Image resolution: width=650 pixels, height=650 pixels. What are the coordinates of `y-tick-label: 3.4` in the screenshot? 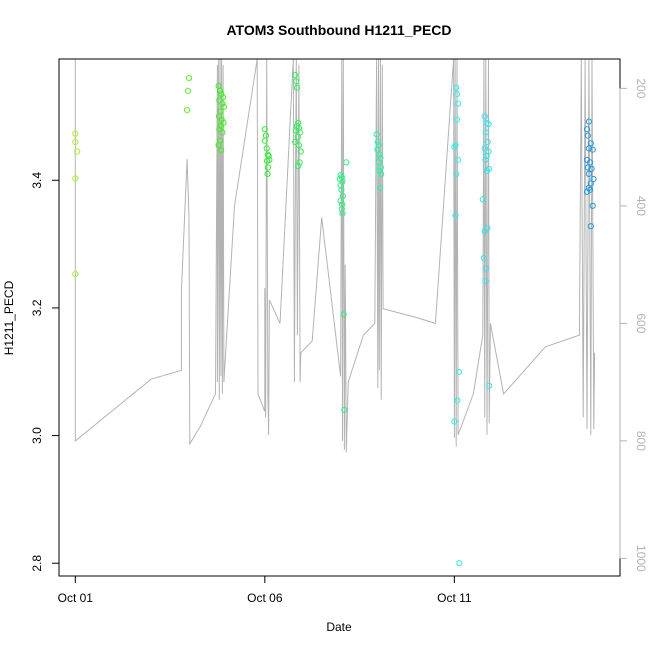 It's located at (37, 180).